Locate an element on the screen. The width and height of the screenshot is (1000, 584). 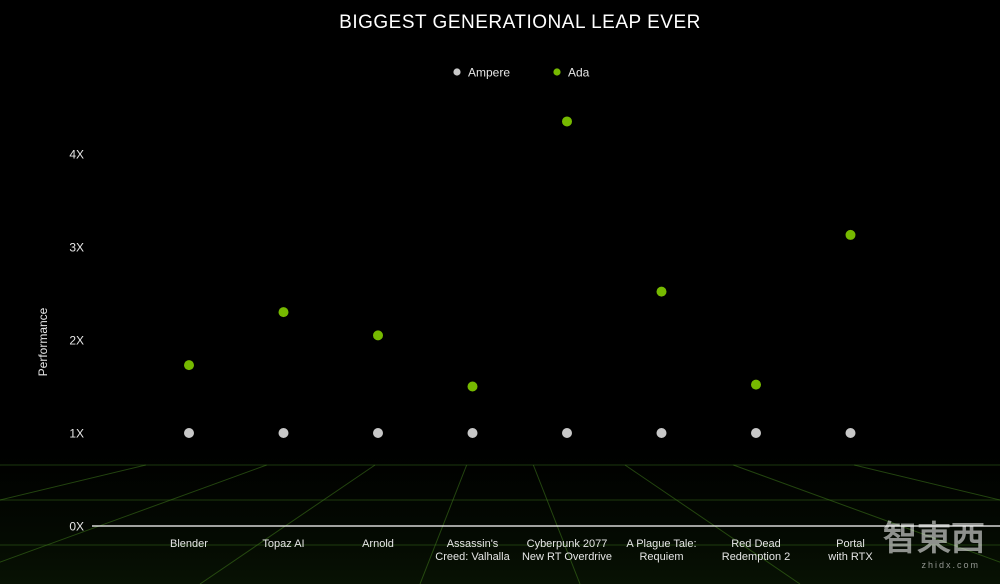
chart-title: BIGGEST GENERATIONAL LEAP EVER is located at coordinates (520, 22).